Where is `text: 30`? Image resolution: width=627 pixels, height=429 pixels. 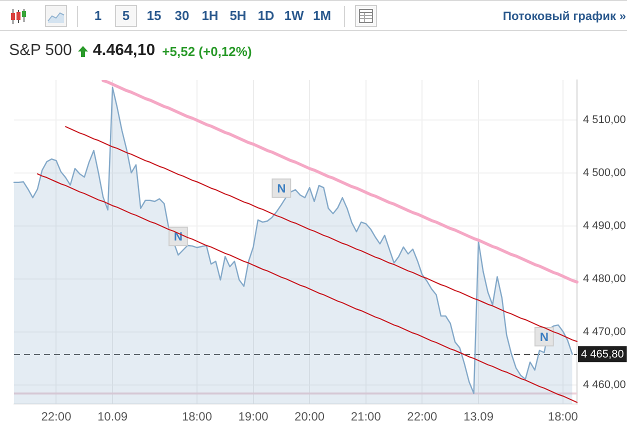
text: 30 is located at coordinates (182, 16).